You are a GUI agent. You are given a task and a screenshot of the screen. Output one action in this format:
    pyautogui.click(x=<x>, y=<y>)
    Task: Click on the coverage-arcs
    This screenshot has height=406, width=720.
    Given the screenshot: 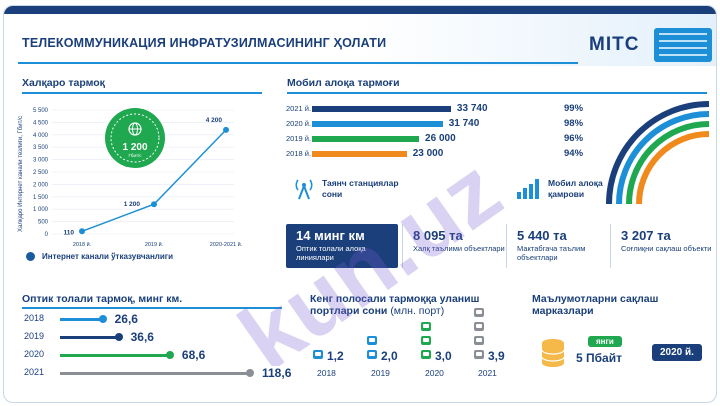 What is the action you would take?
    pyautogui.click(x=658, y=153)
    